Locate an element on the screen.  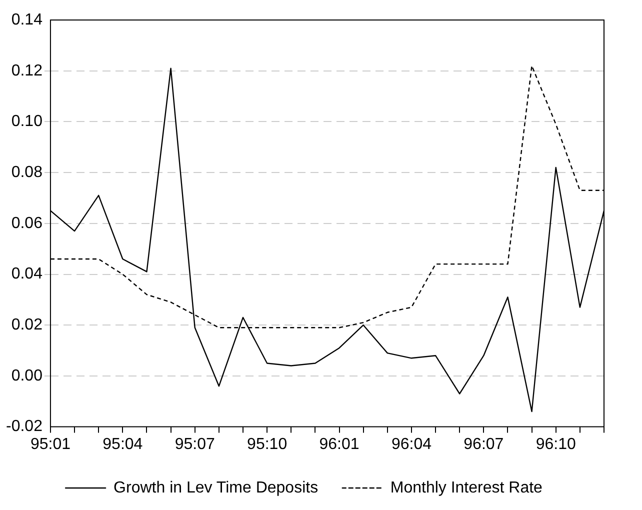
legend-label: Growth in Lev Time Deposits is located at coordinates (216, 487).